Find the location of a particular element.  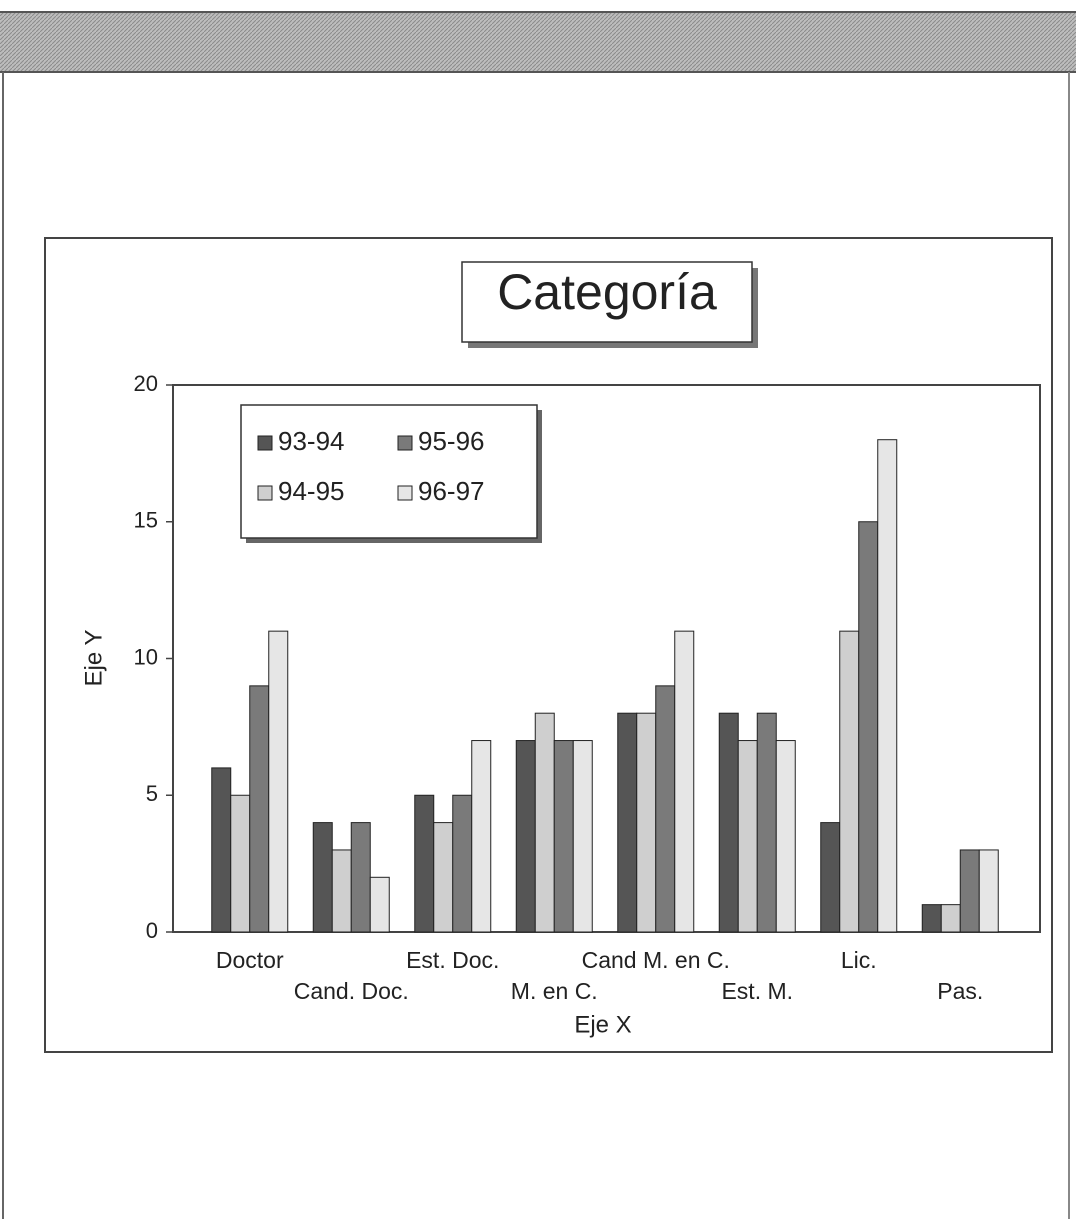

chart-title: Categoría is located at coordinates (607, 292).